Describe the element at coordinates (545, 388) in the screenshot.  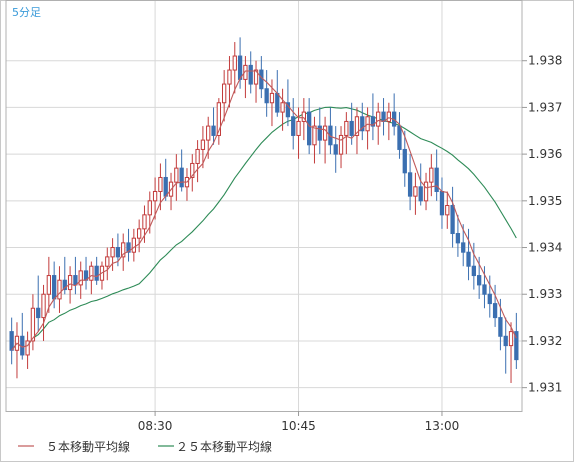
I see `y-tick-label: 1.931` at that location.